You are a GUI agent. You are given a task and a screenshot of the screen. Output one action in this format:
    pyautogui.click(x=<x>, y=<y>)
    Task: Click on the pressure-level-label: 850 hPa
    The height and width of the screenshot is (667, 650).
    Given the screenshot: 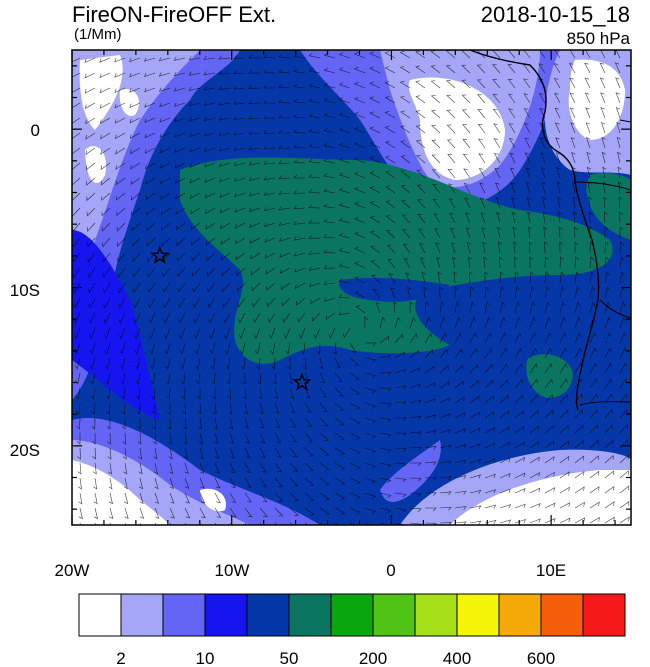 What is the action you would take?
    pyautogui.click(x=598, y=38)
    